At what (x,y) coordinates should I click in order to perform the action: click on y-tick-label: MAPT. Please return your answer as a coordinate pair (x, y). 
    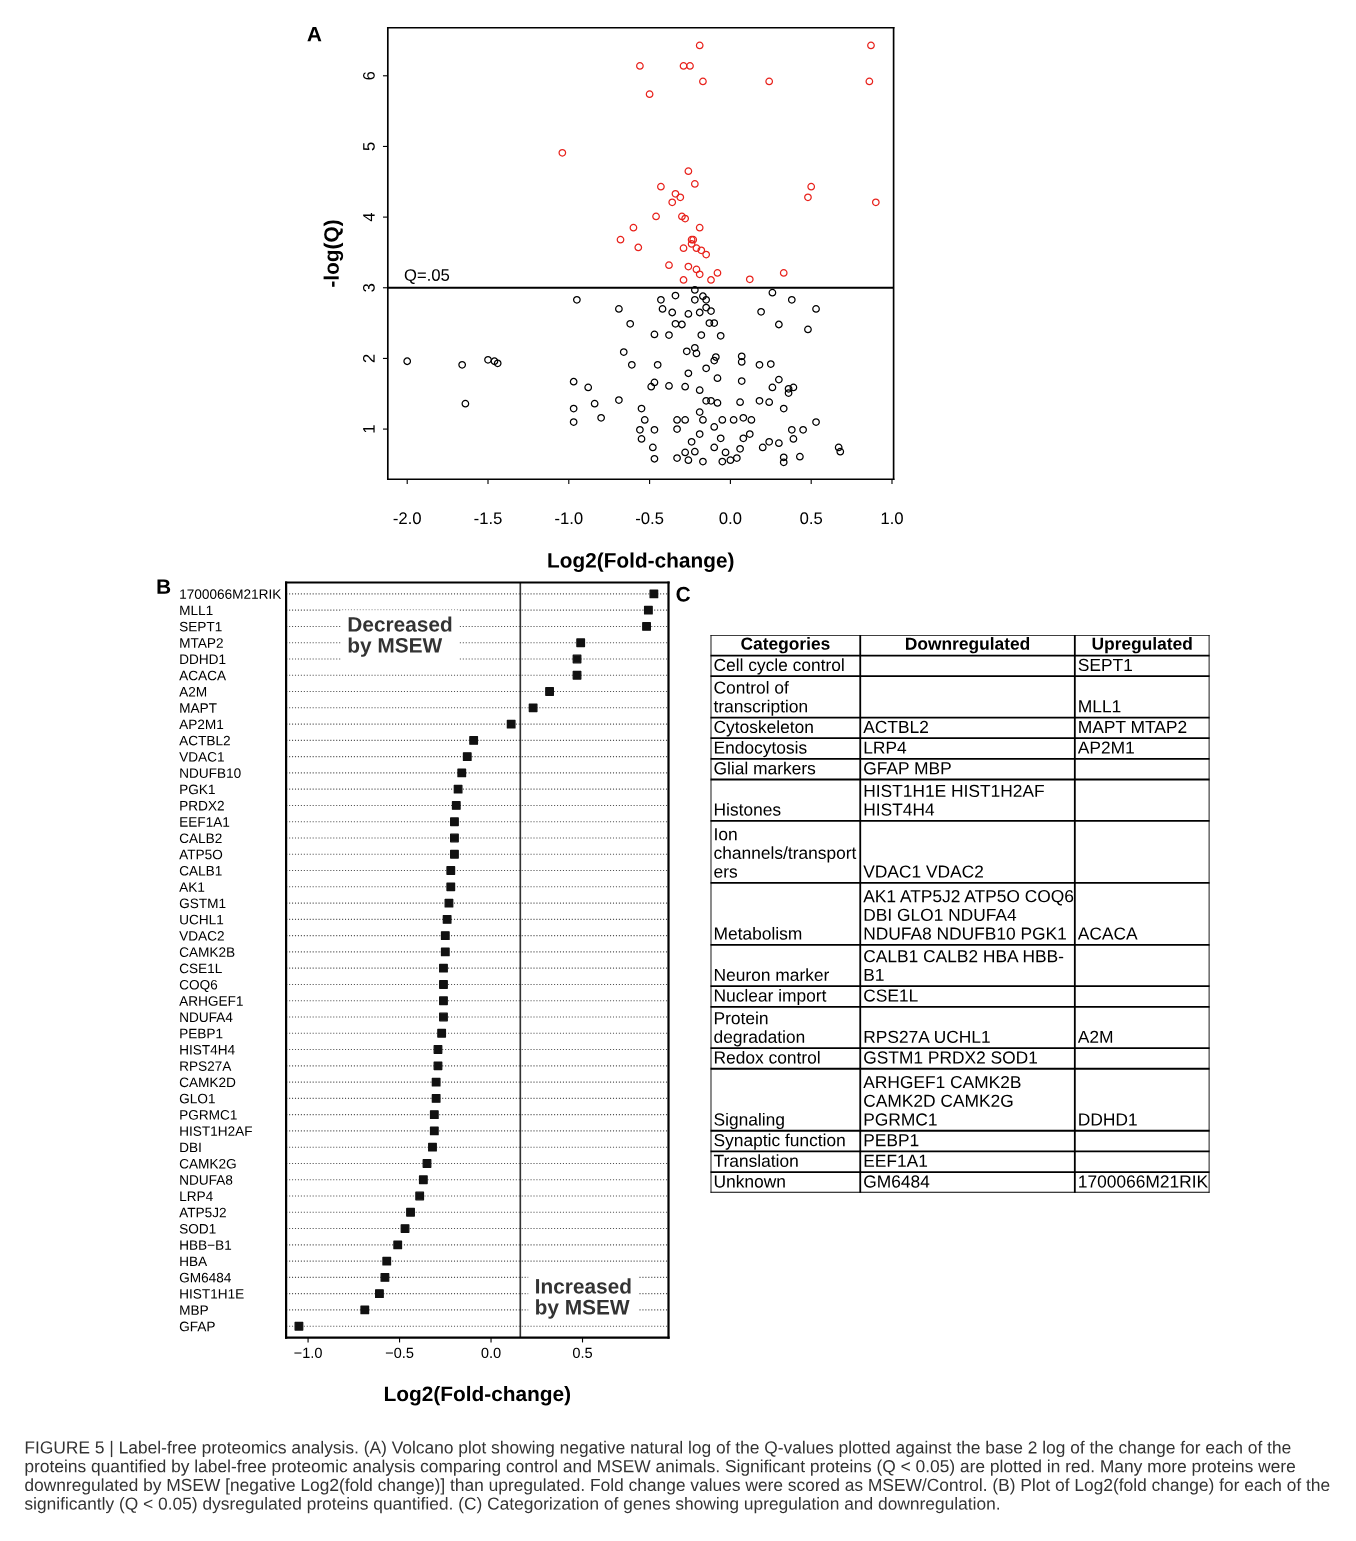
    Looking at the image, I should click on (198, 708).